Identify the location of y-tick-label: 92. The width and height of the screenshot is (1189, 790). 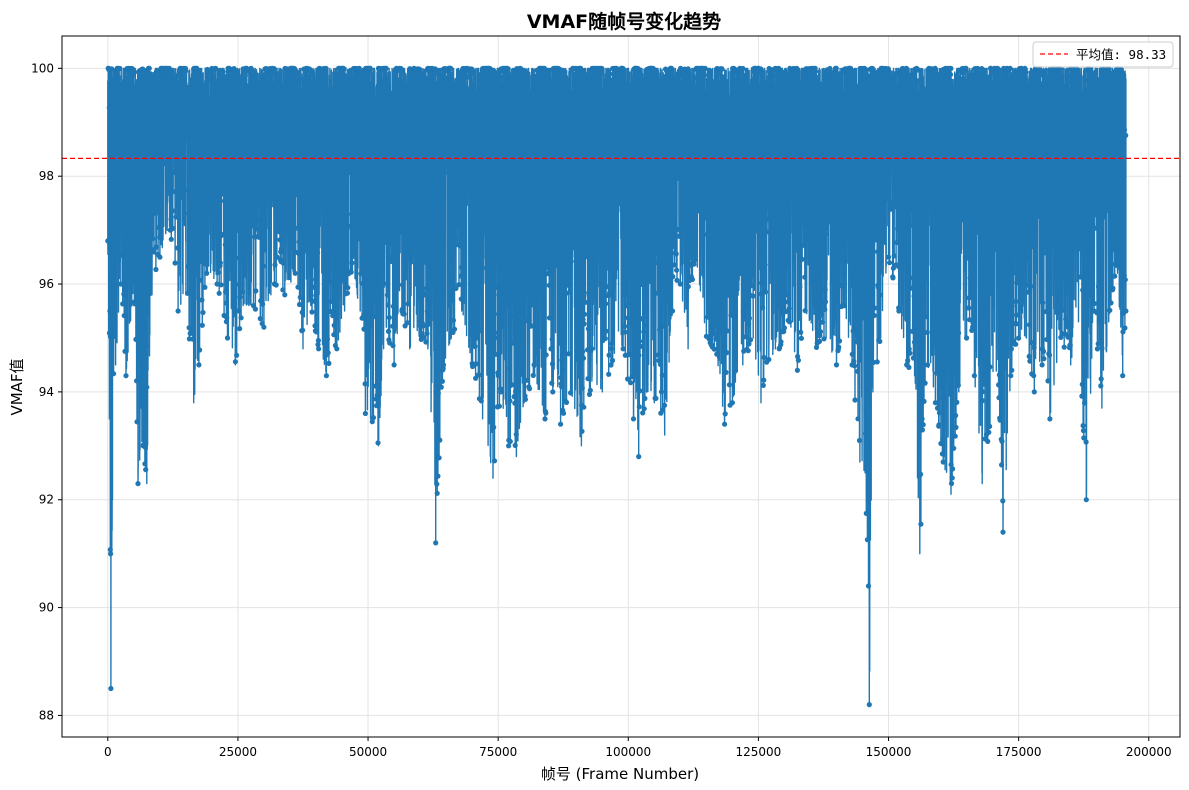
(46, 500).